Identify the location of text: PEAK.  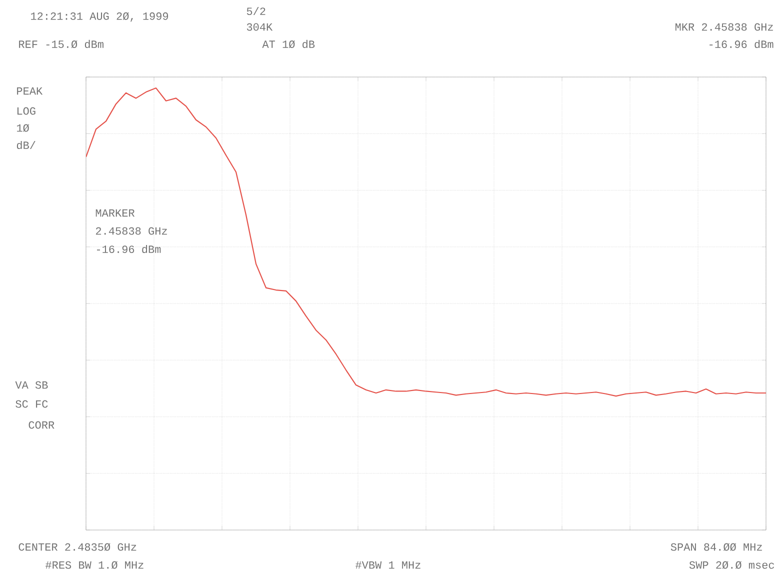
(30, 91).